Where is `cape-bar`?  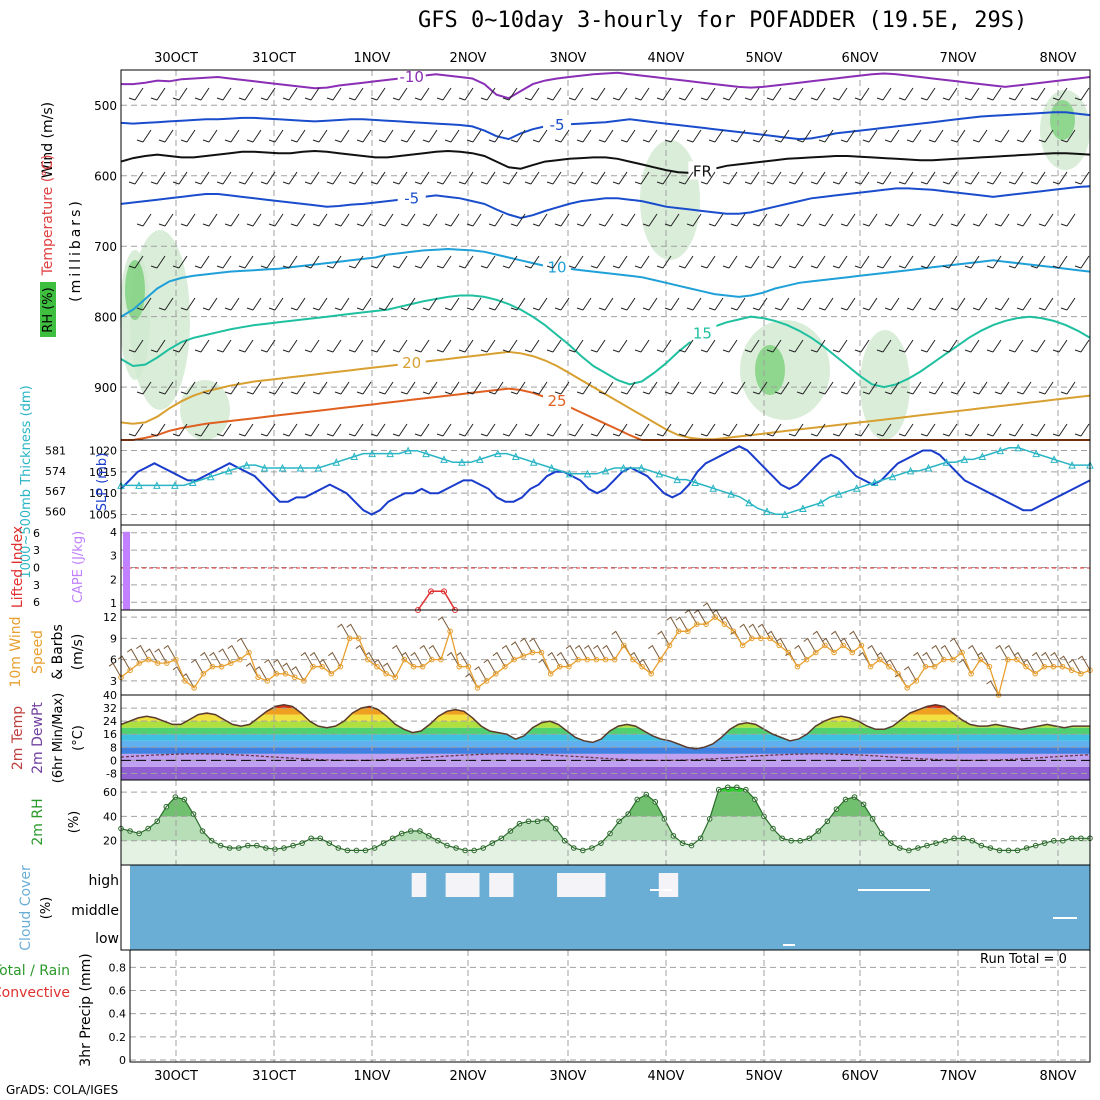
cape-bar is located at coordinates (126, 570).